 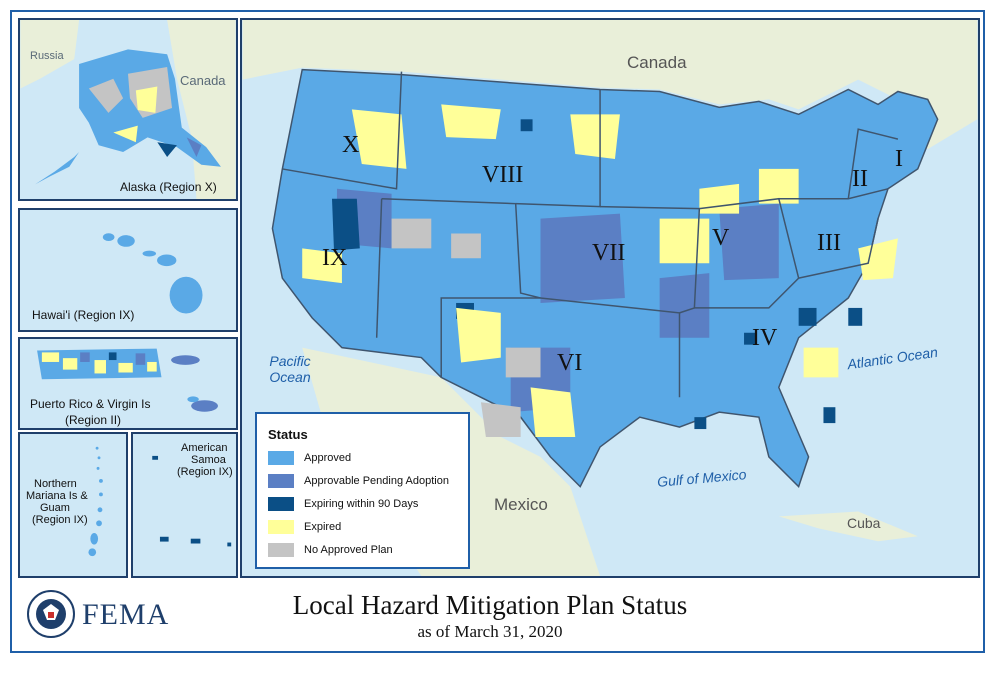 I want to click on alaska-inset: Russia Canada Alaska (Region X), so click(x=128, y=109).